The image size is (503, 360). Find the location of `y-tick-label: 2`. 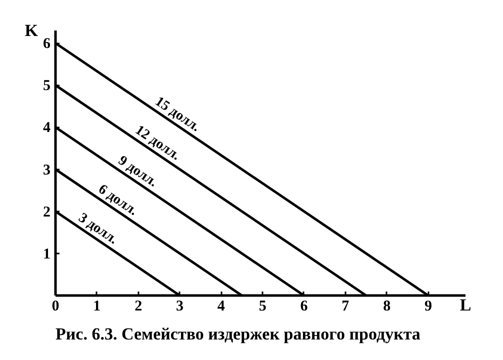

y-tick-label: 2 is located at coordinates (46, 212).